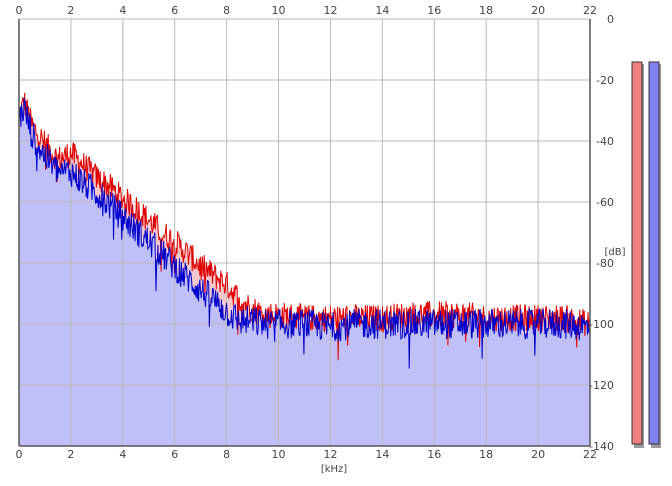  Describe the element at coordinates (174, 454) in the screenshot. I see `x-tick-label-bottom: 6` at that location.